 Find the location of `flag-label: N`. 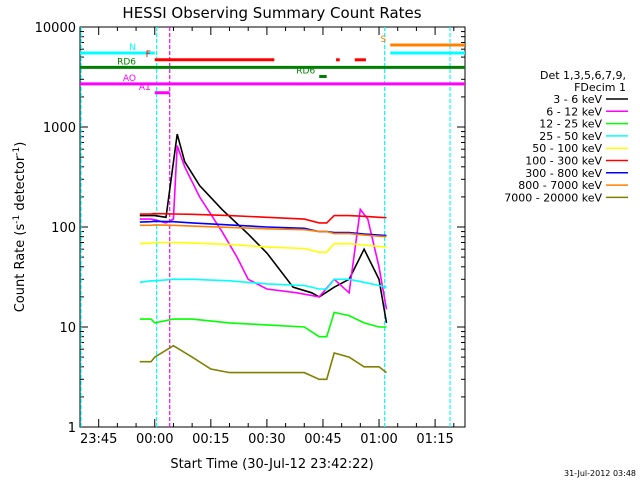

flag-label: N is located at coordinates (132, 48).